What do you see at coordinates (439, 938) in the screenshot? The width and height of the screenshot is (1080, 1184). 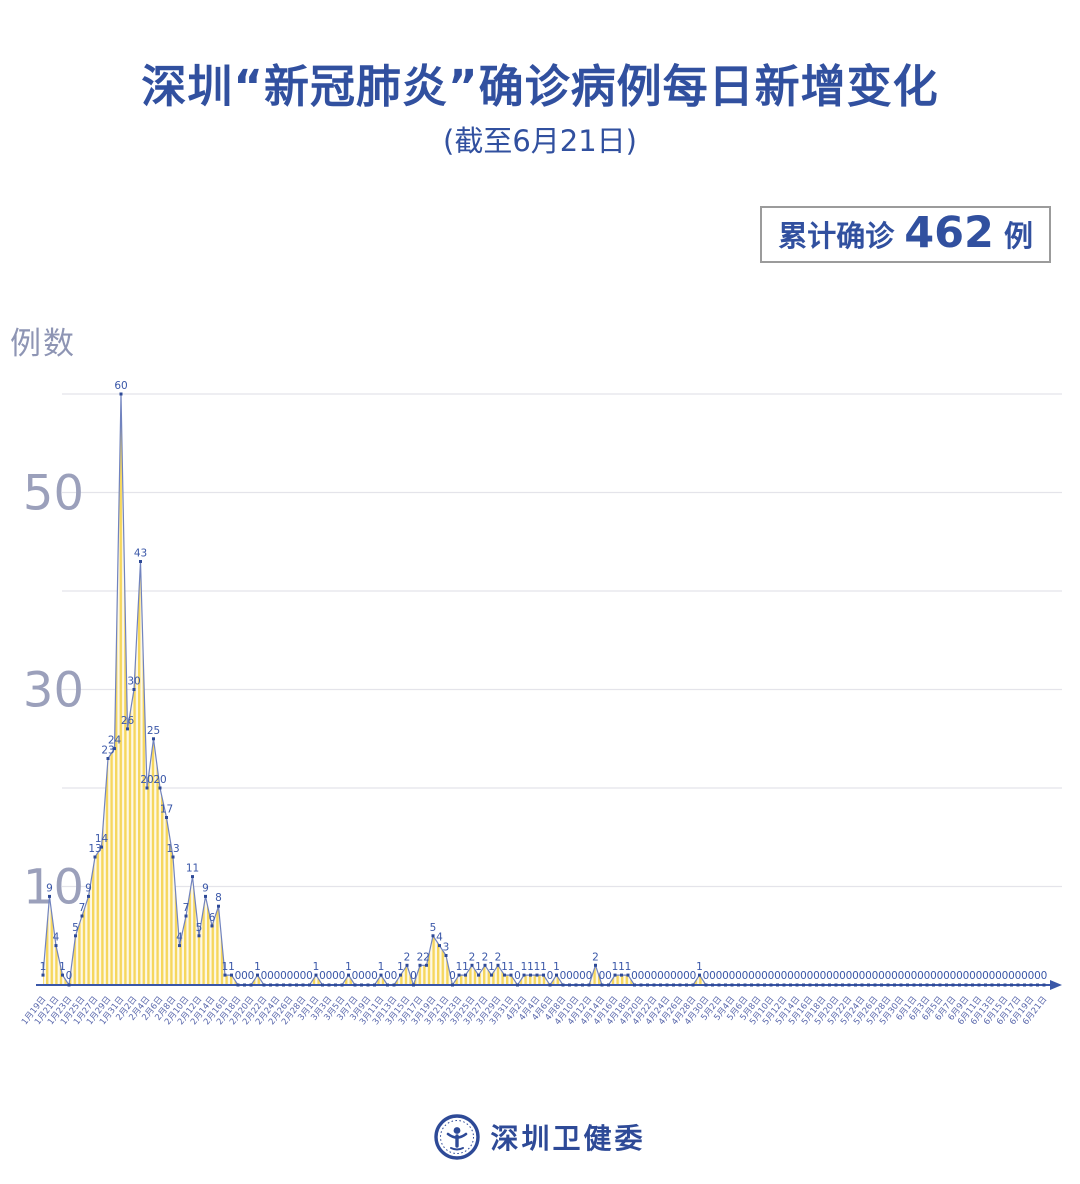 I see `svg-text: 4` at bounding box center [439, 938].